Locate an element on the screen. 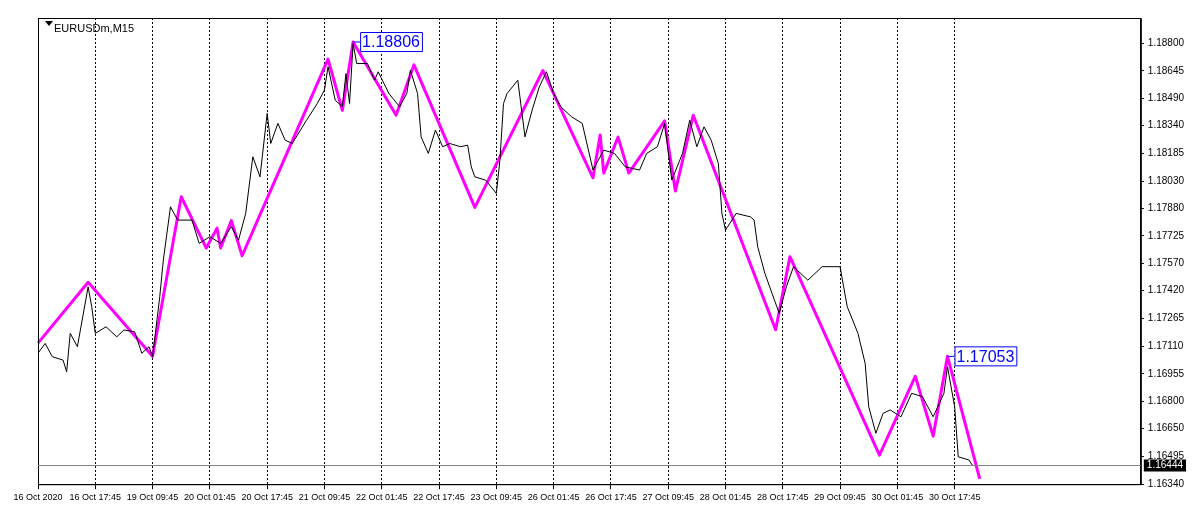  ref-line-label: 1.16444 is located at coordinates (1165, 465).